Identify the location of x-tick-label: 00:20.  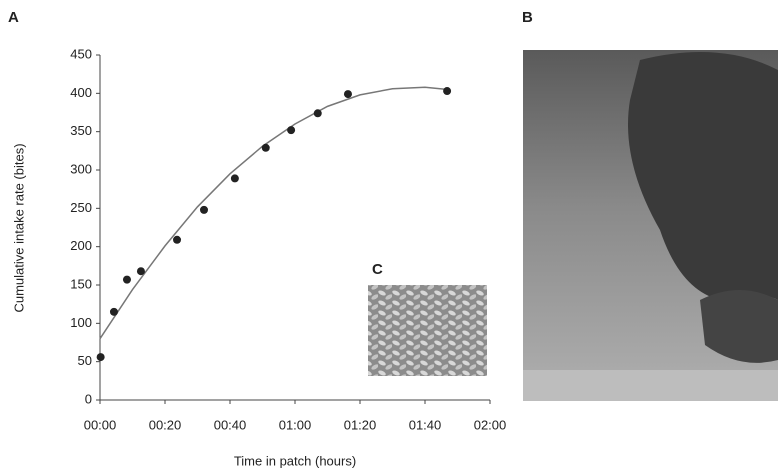
(165, 424).